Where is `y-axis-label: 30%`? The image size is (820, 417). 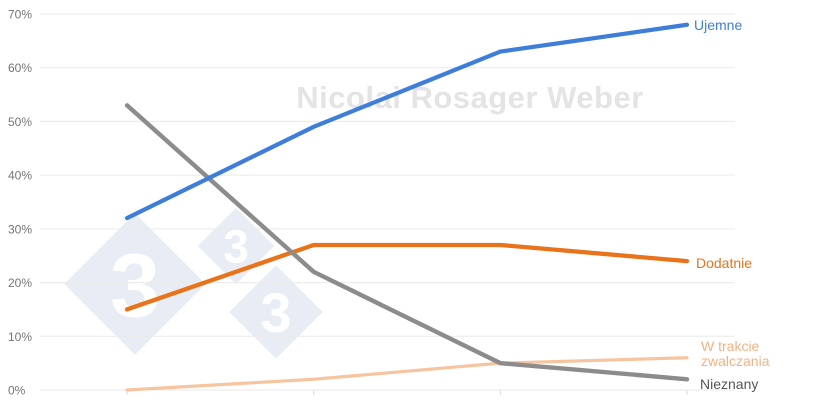
y-axis-label: 30% is located at coordinates (20, 229).